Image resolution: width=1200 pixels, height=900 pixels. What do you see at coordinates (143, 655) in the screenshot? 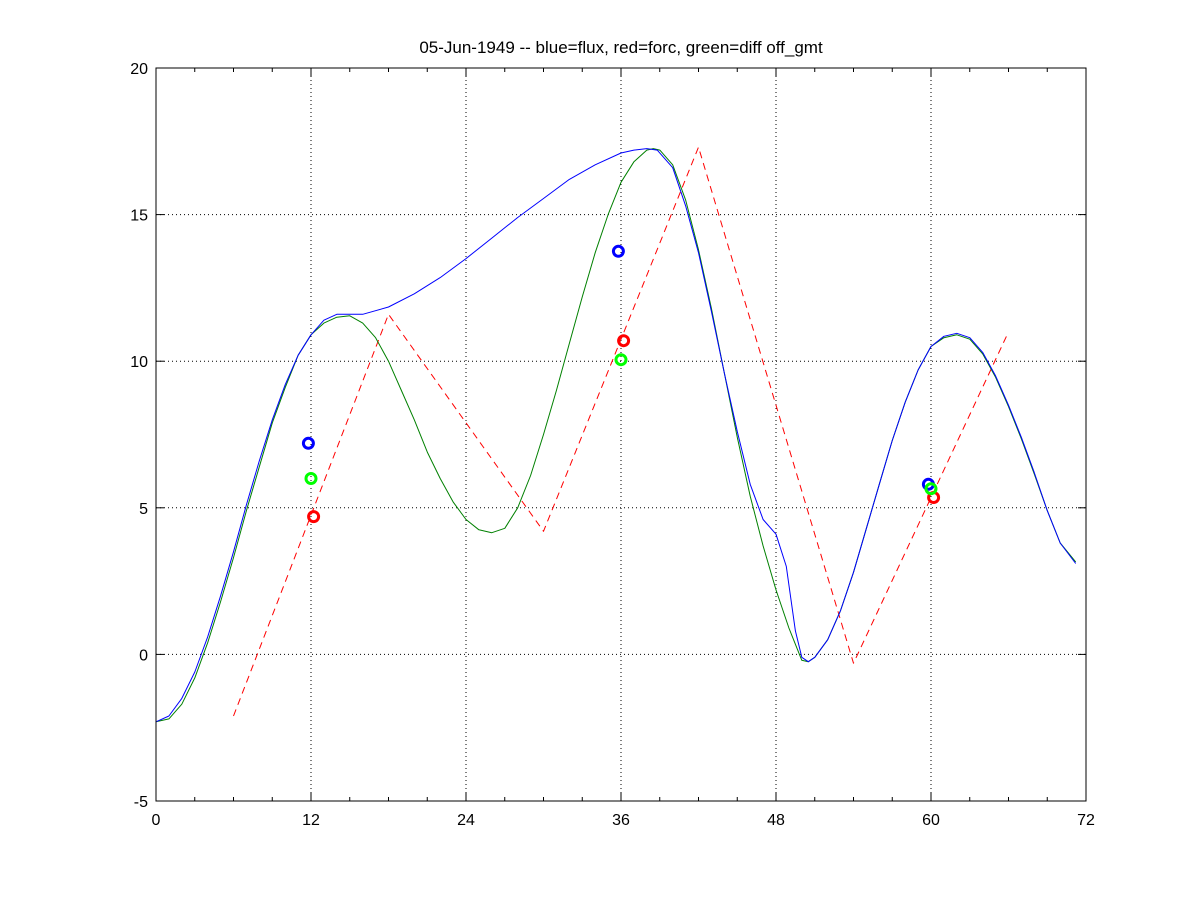
I see `y-tick-label: 0` at bounding box center [143, 655].